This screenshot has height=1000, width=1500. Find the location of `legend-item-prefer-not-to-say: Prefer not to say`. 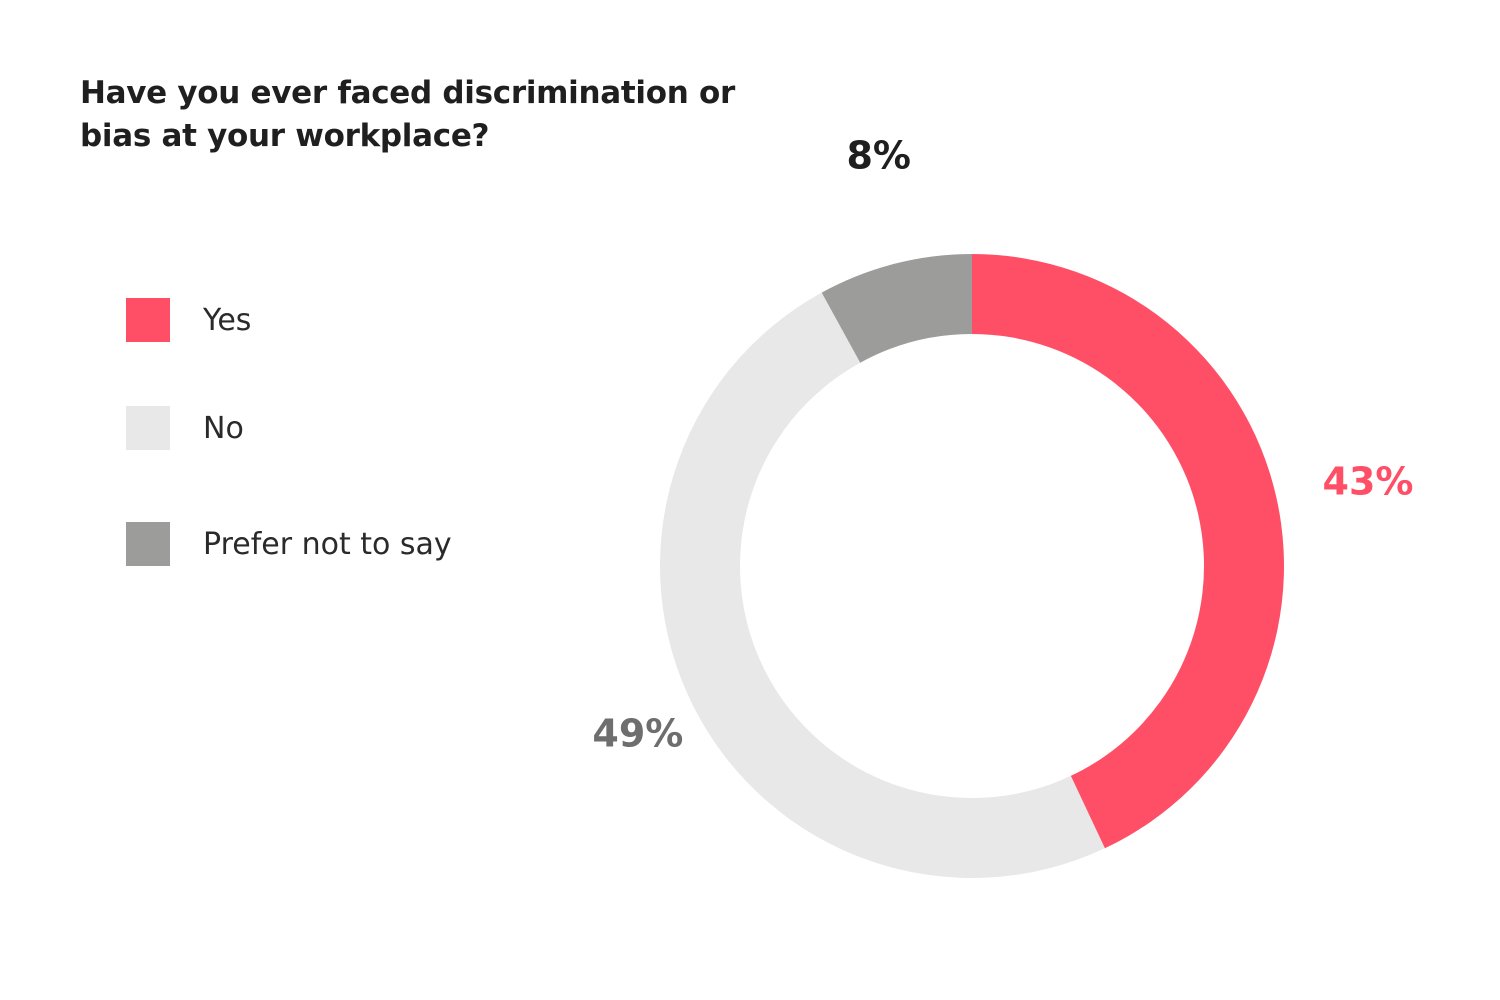

legend-item-prefer-not-to-say: Prefer not to say is located at coordinates (289, 544).